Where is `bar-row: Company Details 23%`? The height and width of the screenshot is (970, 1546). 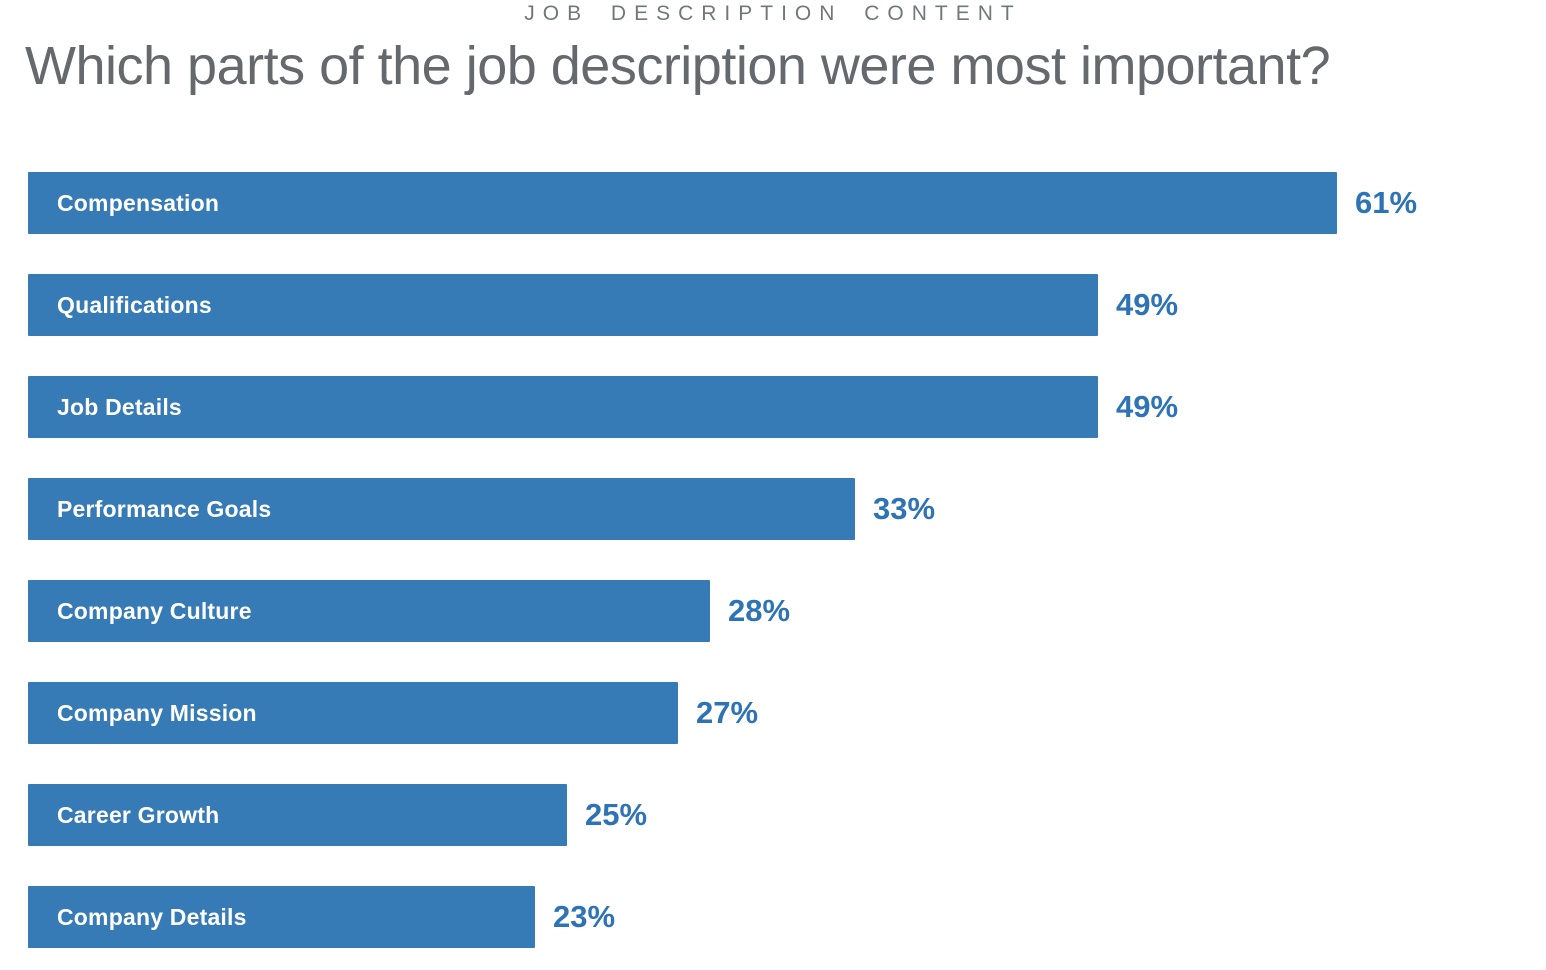 bar-row: Company Details 23% is located at coordinates (787, 917).